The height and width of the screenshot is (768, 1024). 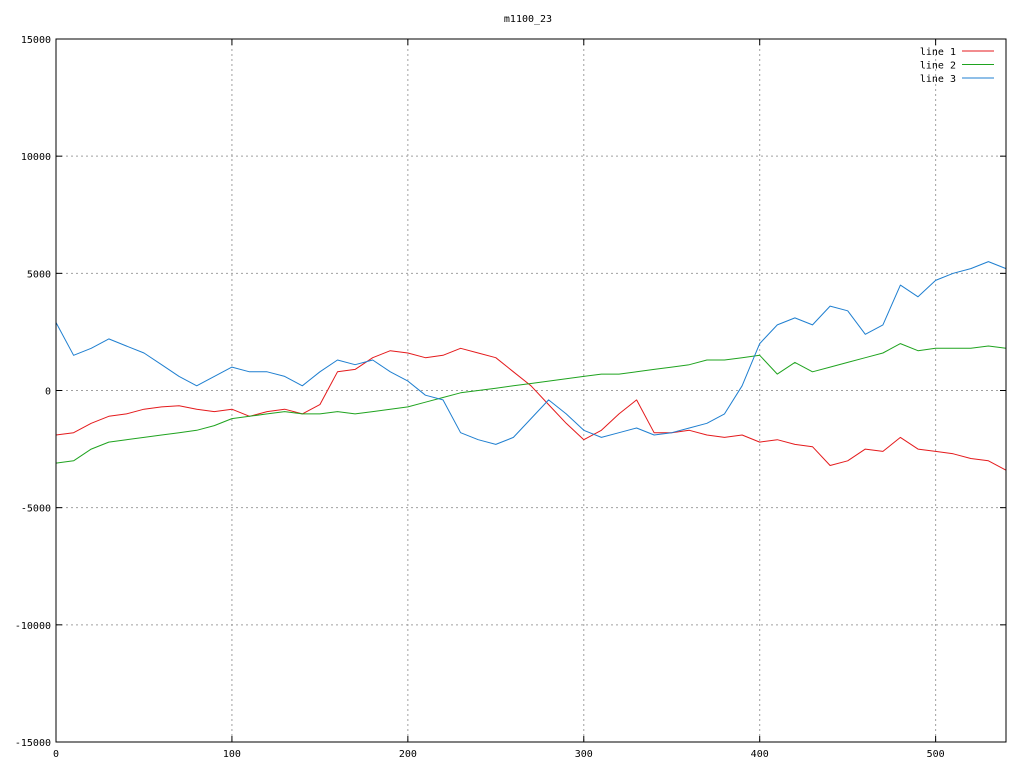 What do you see at coordinates (528, 19) in the screenshot?
I see `chart-title: m1100_23` at bounding box center [528, 19].